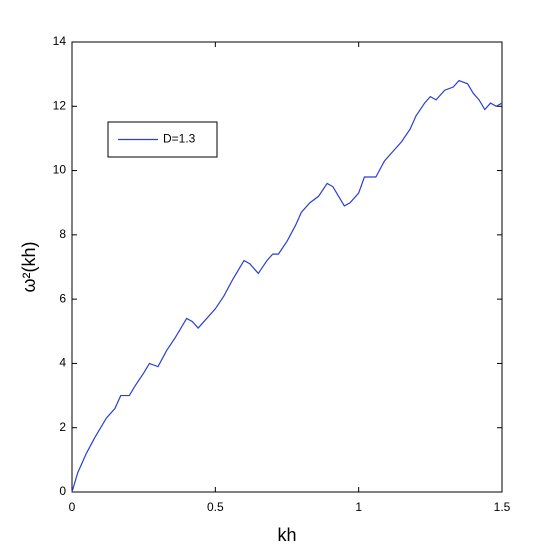  I want to click on y-tick-label: 14, so click(60, 41).